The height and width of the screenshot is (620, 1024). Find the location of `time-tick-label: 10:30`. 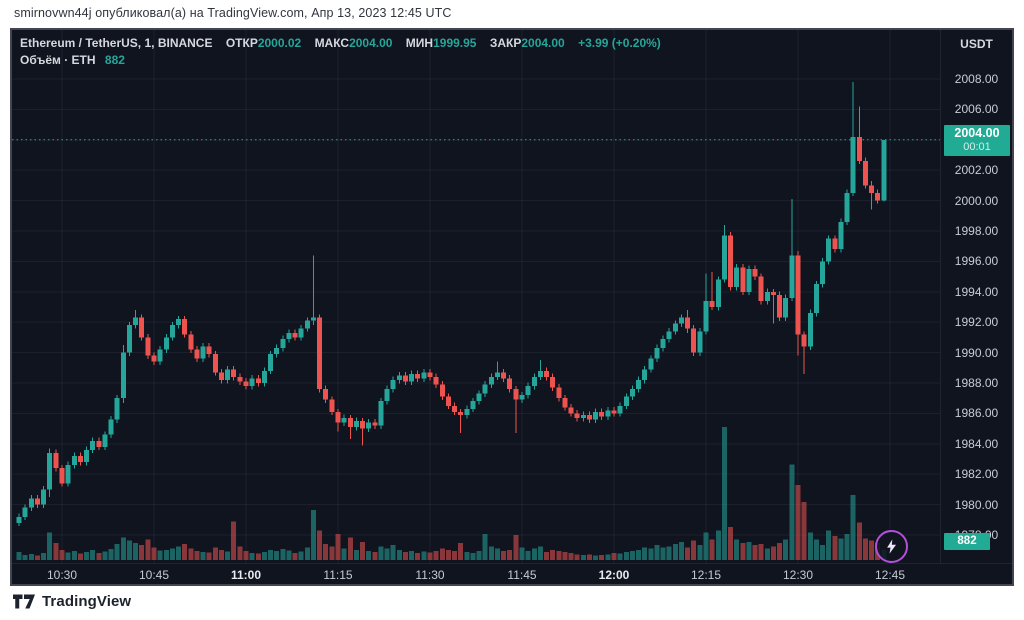

time-tick-label: 10:30 is located at coordinates (62, 575).